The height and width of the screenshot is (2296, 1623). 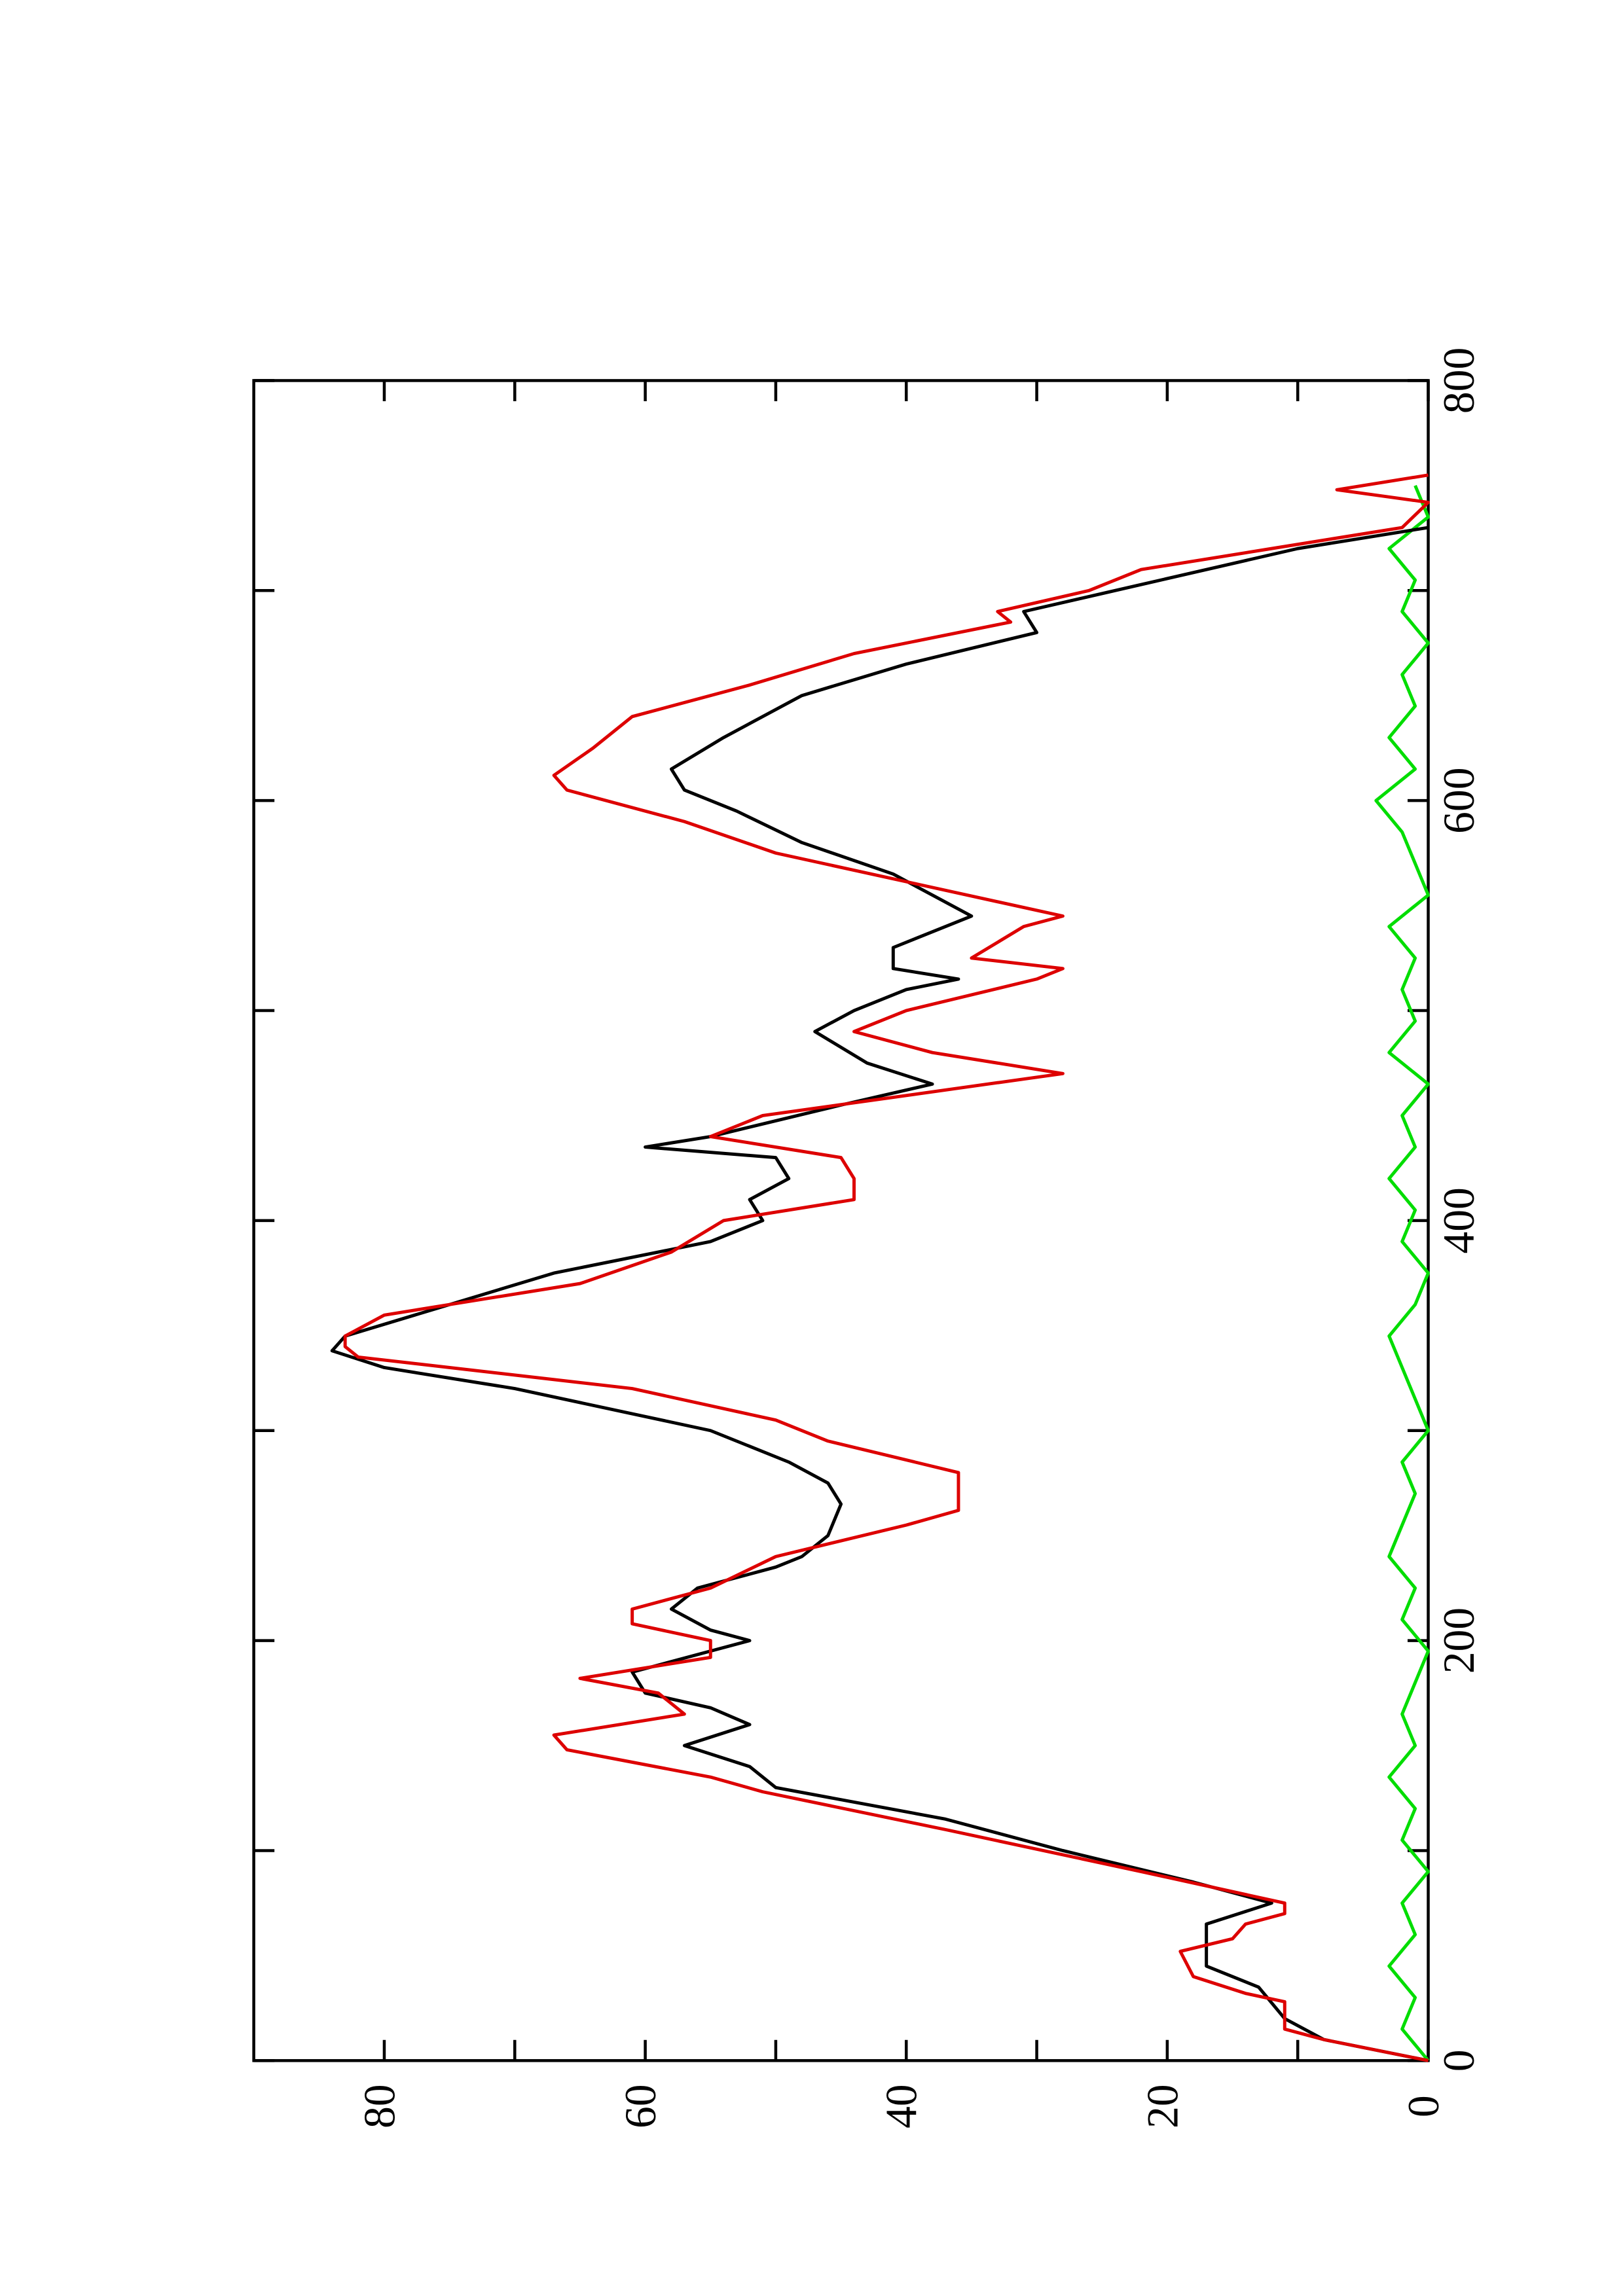 I want to click on y-tick-label: 20, so click(x=1162, y=2106).